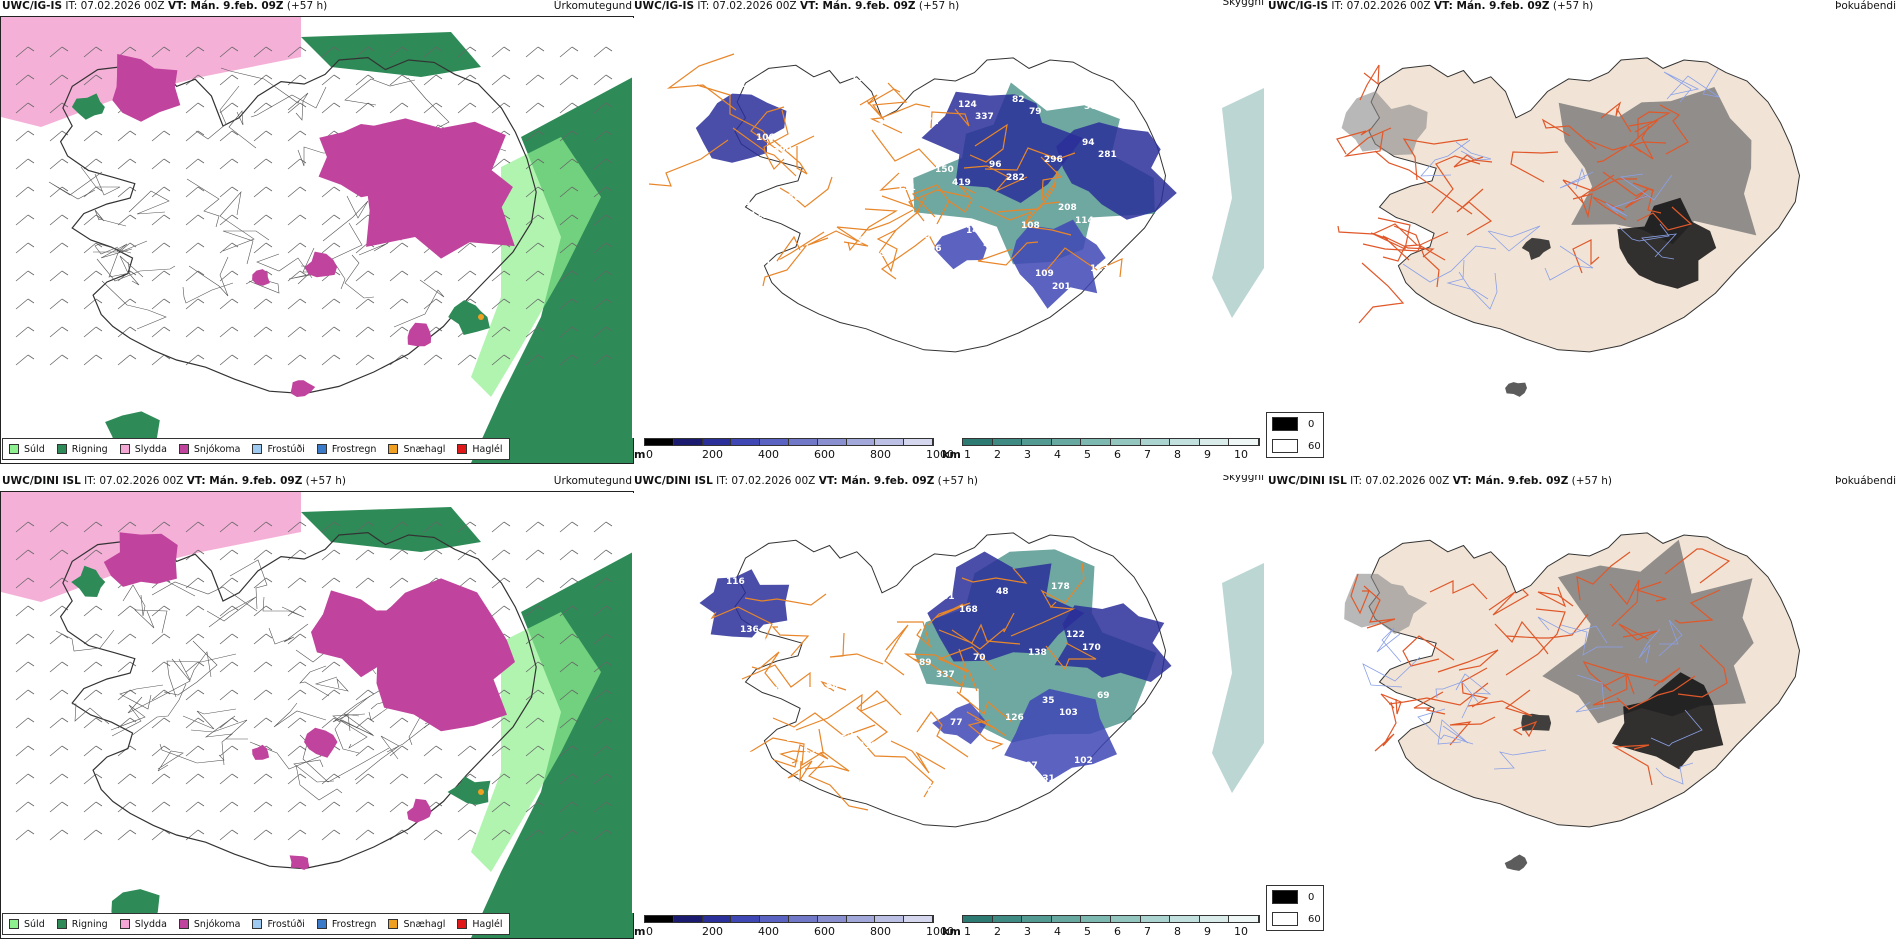 Image resolution: width=1900 pixels, height=950 pixels. Describe the element at coordinates (749, 630) in the screenshot. I see `snow-depth-label: 136` at that location.